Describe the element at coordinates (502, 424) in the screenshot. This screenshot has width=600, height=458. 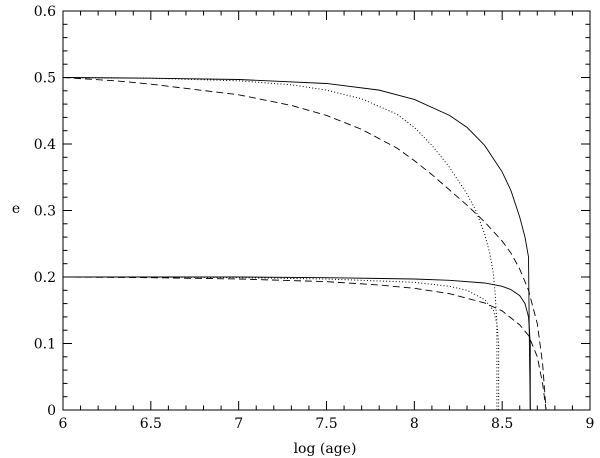
I see `x-tick-label: 8.5` at that location.